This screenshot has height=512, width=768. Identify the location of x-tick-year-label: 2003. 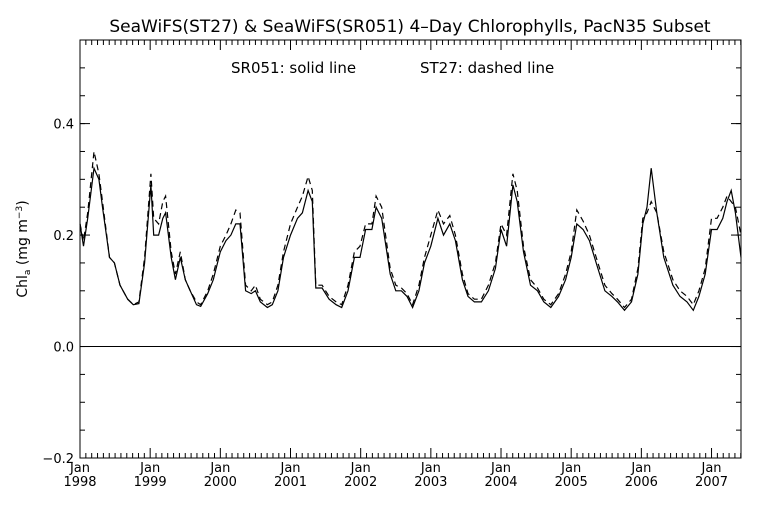
(430, 482).